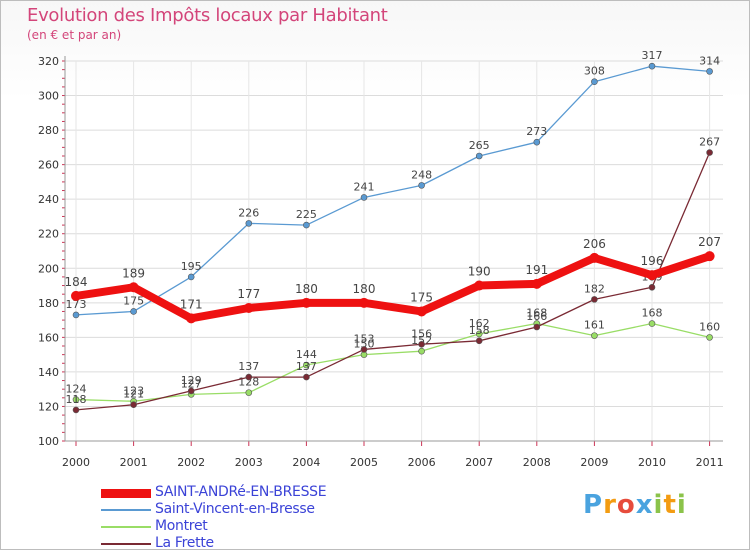 The width and height of the screenshot is (750, 553). What do you see at coordinates (48, 337) in the screenshot?
I see `y-tick-label: 160` at bounding box center [48, 337].